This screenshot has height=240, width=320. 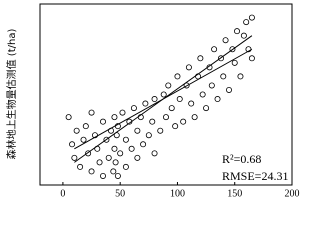 I want to click on x-tick-label: 200, so click(x=292, y=193).